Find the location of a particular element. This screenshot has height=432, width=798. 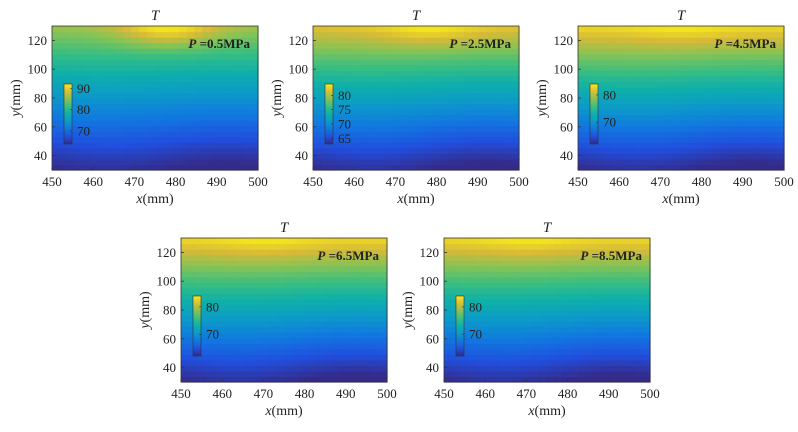

pressure-annotation: P =4.5MPa is located at coordinates (745, 43).